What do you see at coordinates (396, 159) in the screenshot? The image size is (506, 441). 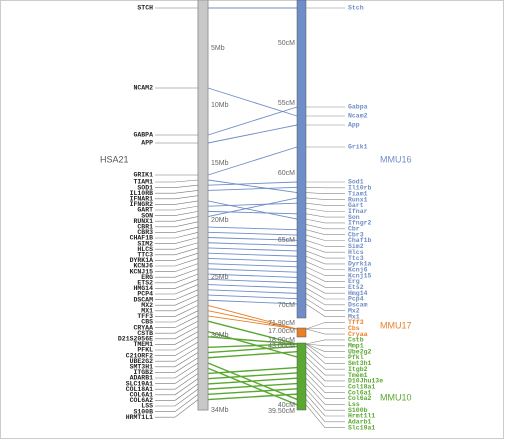 I see `right-chromosome-name: MMU16` at bounding box center [396, 159].